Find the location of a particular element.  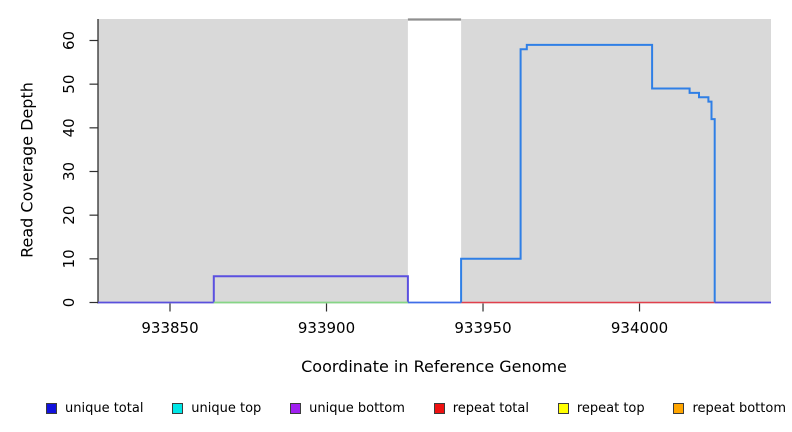

legend-item-unique-top: unique top is located at coordinates (216, 408).